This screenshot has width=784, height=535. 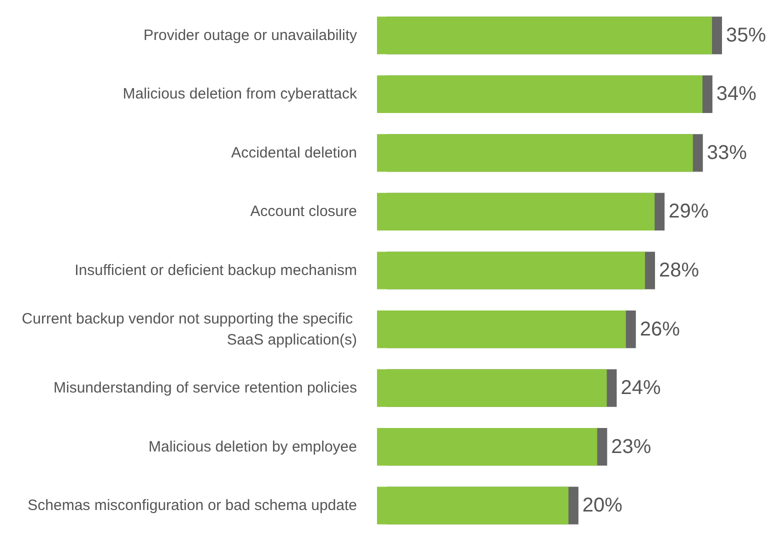 I want to click on data-label: 23%, so click(x=631, y=447).